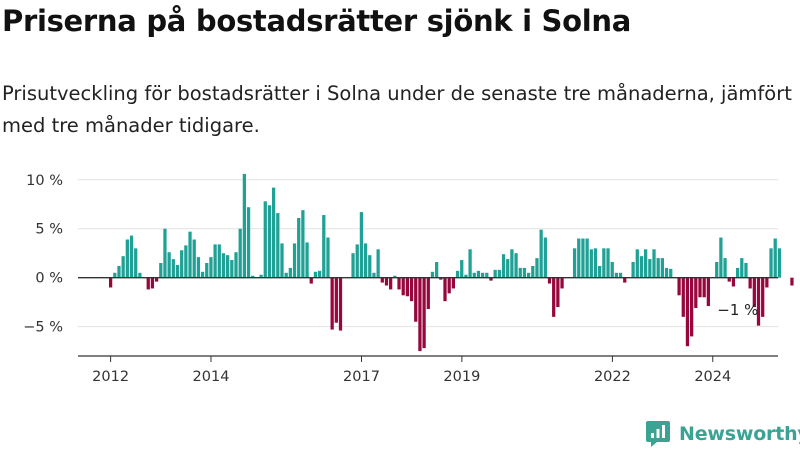 The width and height of the screenshot is (800, 450). Describe the element at coordinates (211, 377) in the screenshot. I see `x-tick-label: 2014` at that location.